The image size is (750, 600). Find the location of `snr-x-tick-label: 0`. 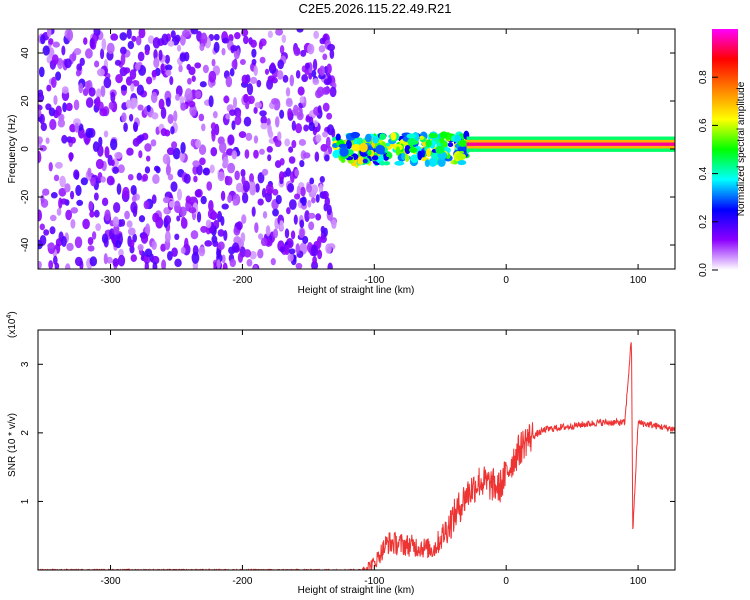

snr-x-tick-label: 0 is located at coordinates (506, 581).